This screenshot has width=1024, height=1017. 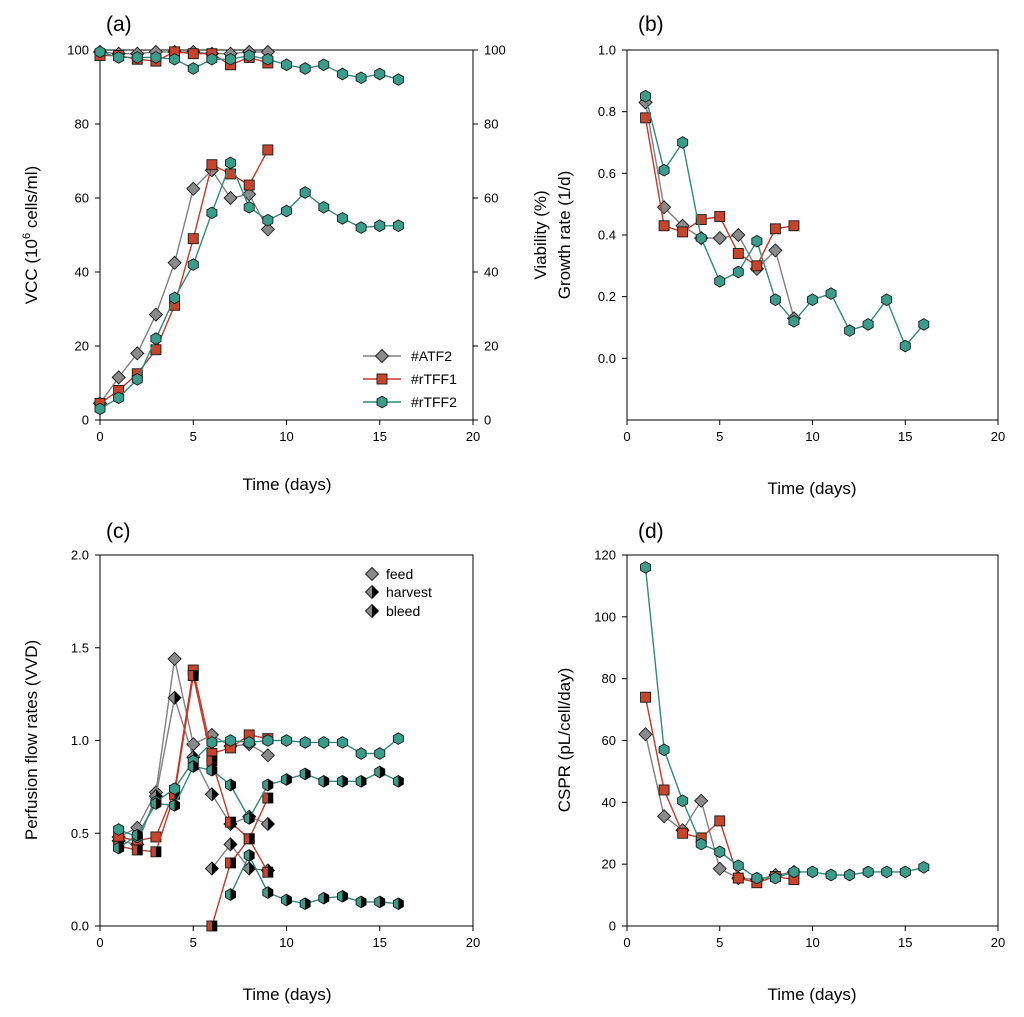 I want to click on y-tick-label: 20, so click(x=82, y=346).